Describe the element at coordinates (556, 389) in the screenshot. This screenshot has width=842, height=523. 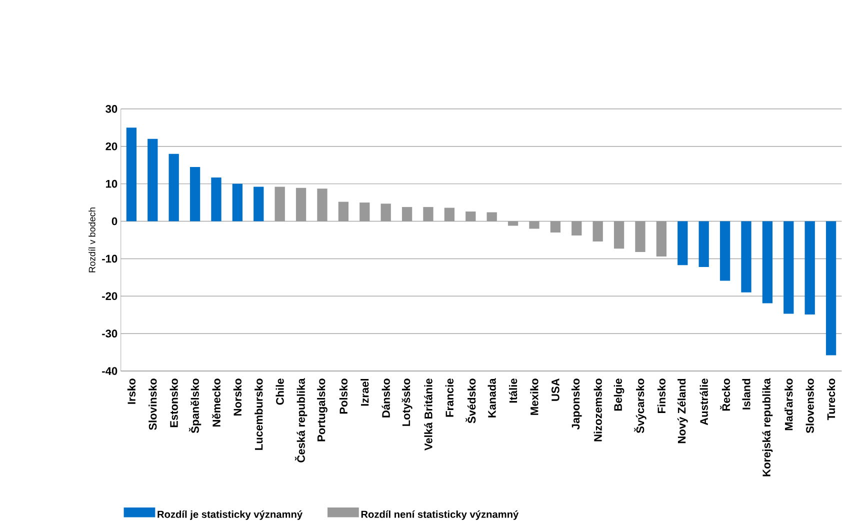
I see `x-tick-label: USA` at that location.